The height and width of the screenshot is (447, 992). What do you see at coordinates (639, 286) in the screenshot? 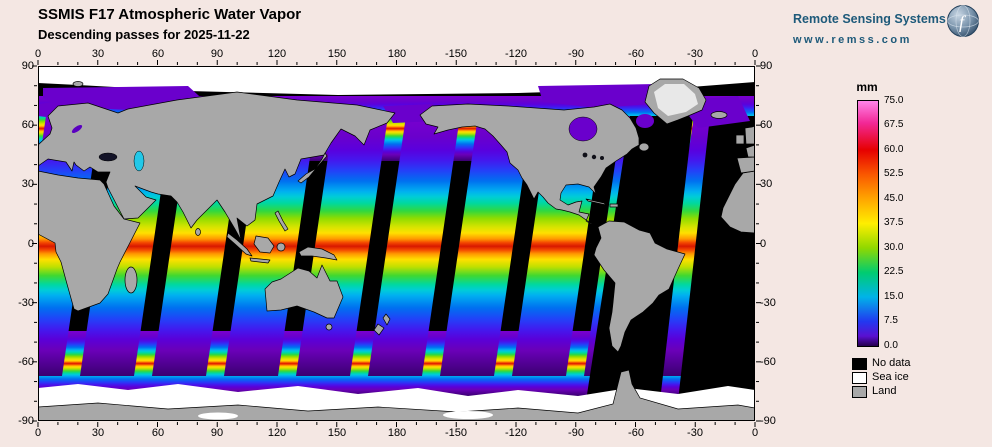
I see `land-south-america` at bounding box center [639, 286].